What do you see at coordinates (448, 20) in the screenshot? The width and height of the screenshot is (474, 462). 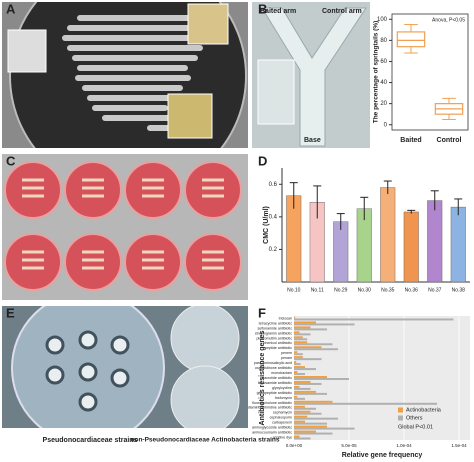 I see `annotation: Anova, P<0.05` at bounding box center [448, 20].